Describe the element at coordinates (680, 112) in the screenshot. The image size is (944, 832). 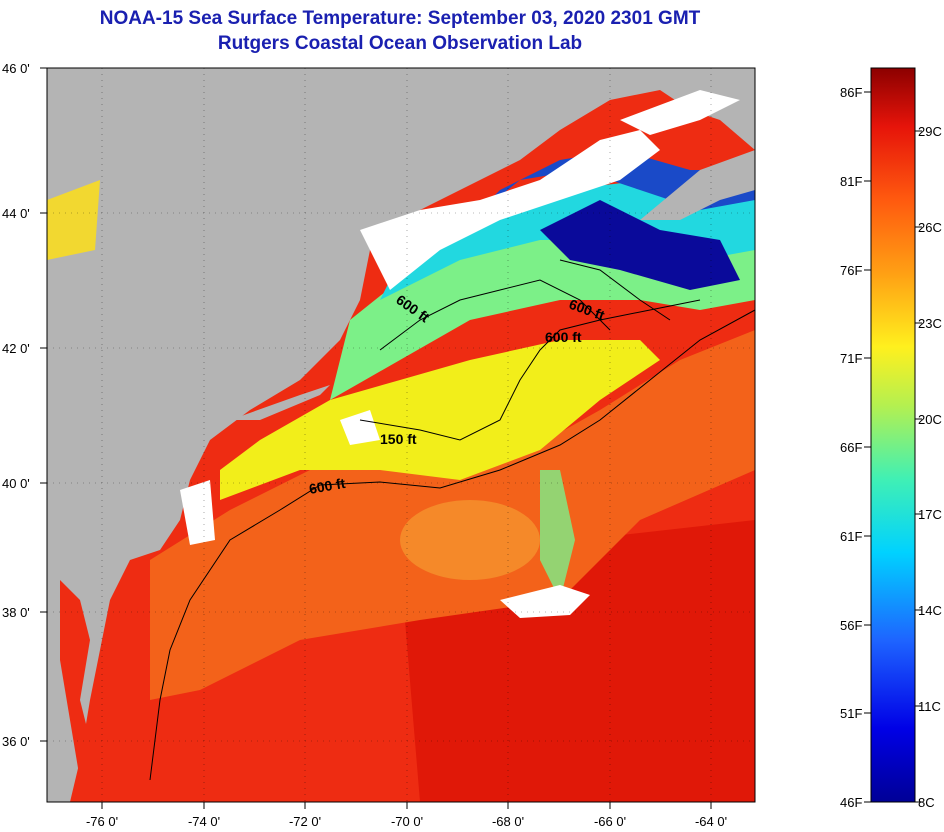
I see `cloud-bay-of-fundy` at that location.